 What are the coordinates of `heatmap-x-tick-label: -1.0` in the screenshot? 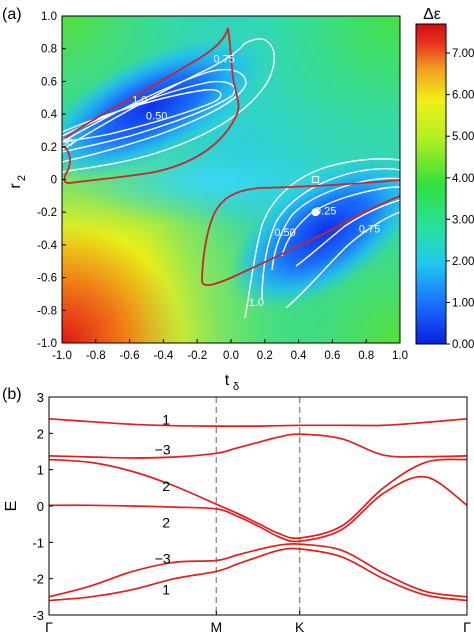 It's located at (62, 356).